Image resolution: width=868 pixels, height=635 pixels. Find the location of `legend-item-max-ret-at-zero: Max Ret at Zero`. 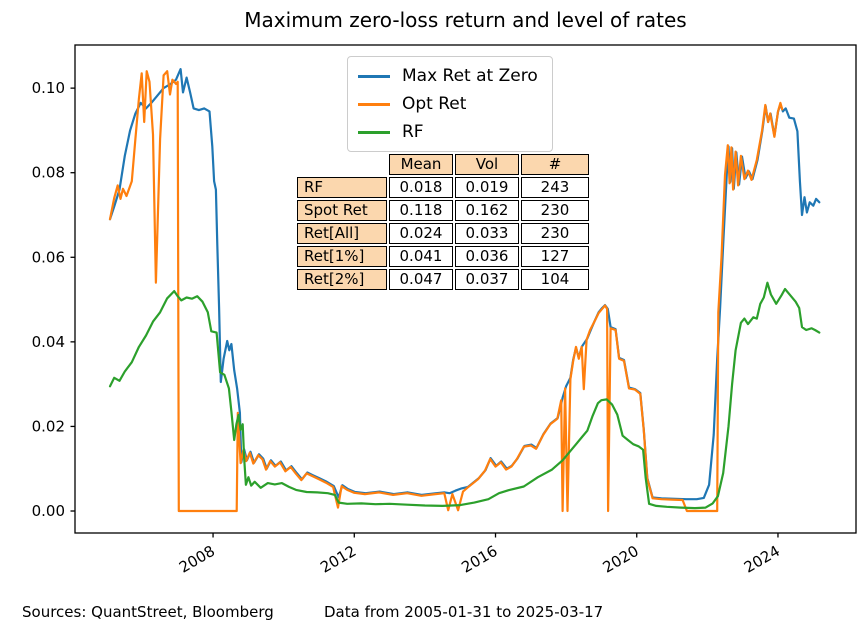

legend-item-max-ret-at-zero: Max Ret at Zero is located at coordinates (448, 76).